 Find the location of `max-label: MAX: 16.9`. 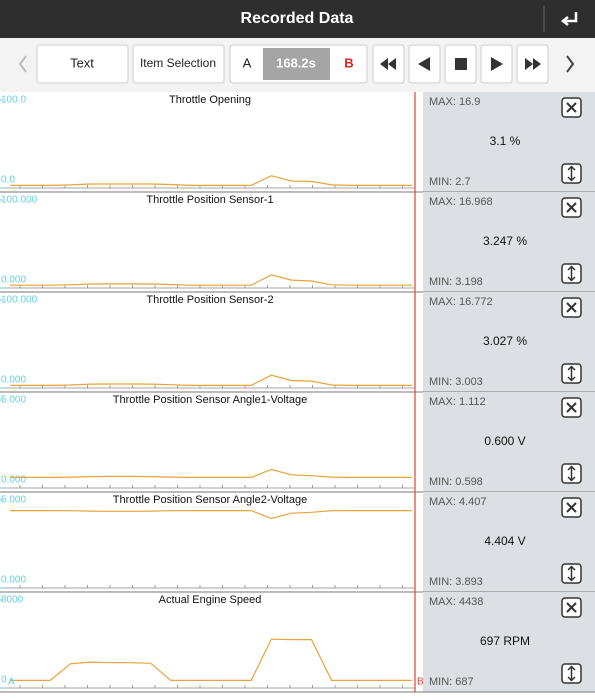

max-label: MAX: 16.9 is located at coordinates (454, 102).